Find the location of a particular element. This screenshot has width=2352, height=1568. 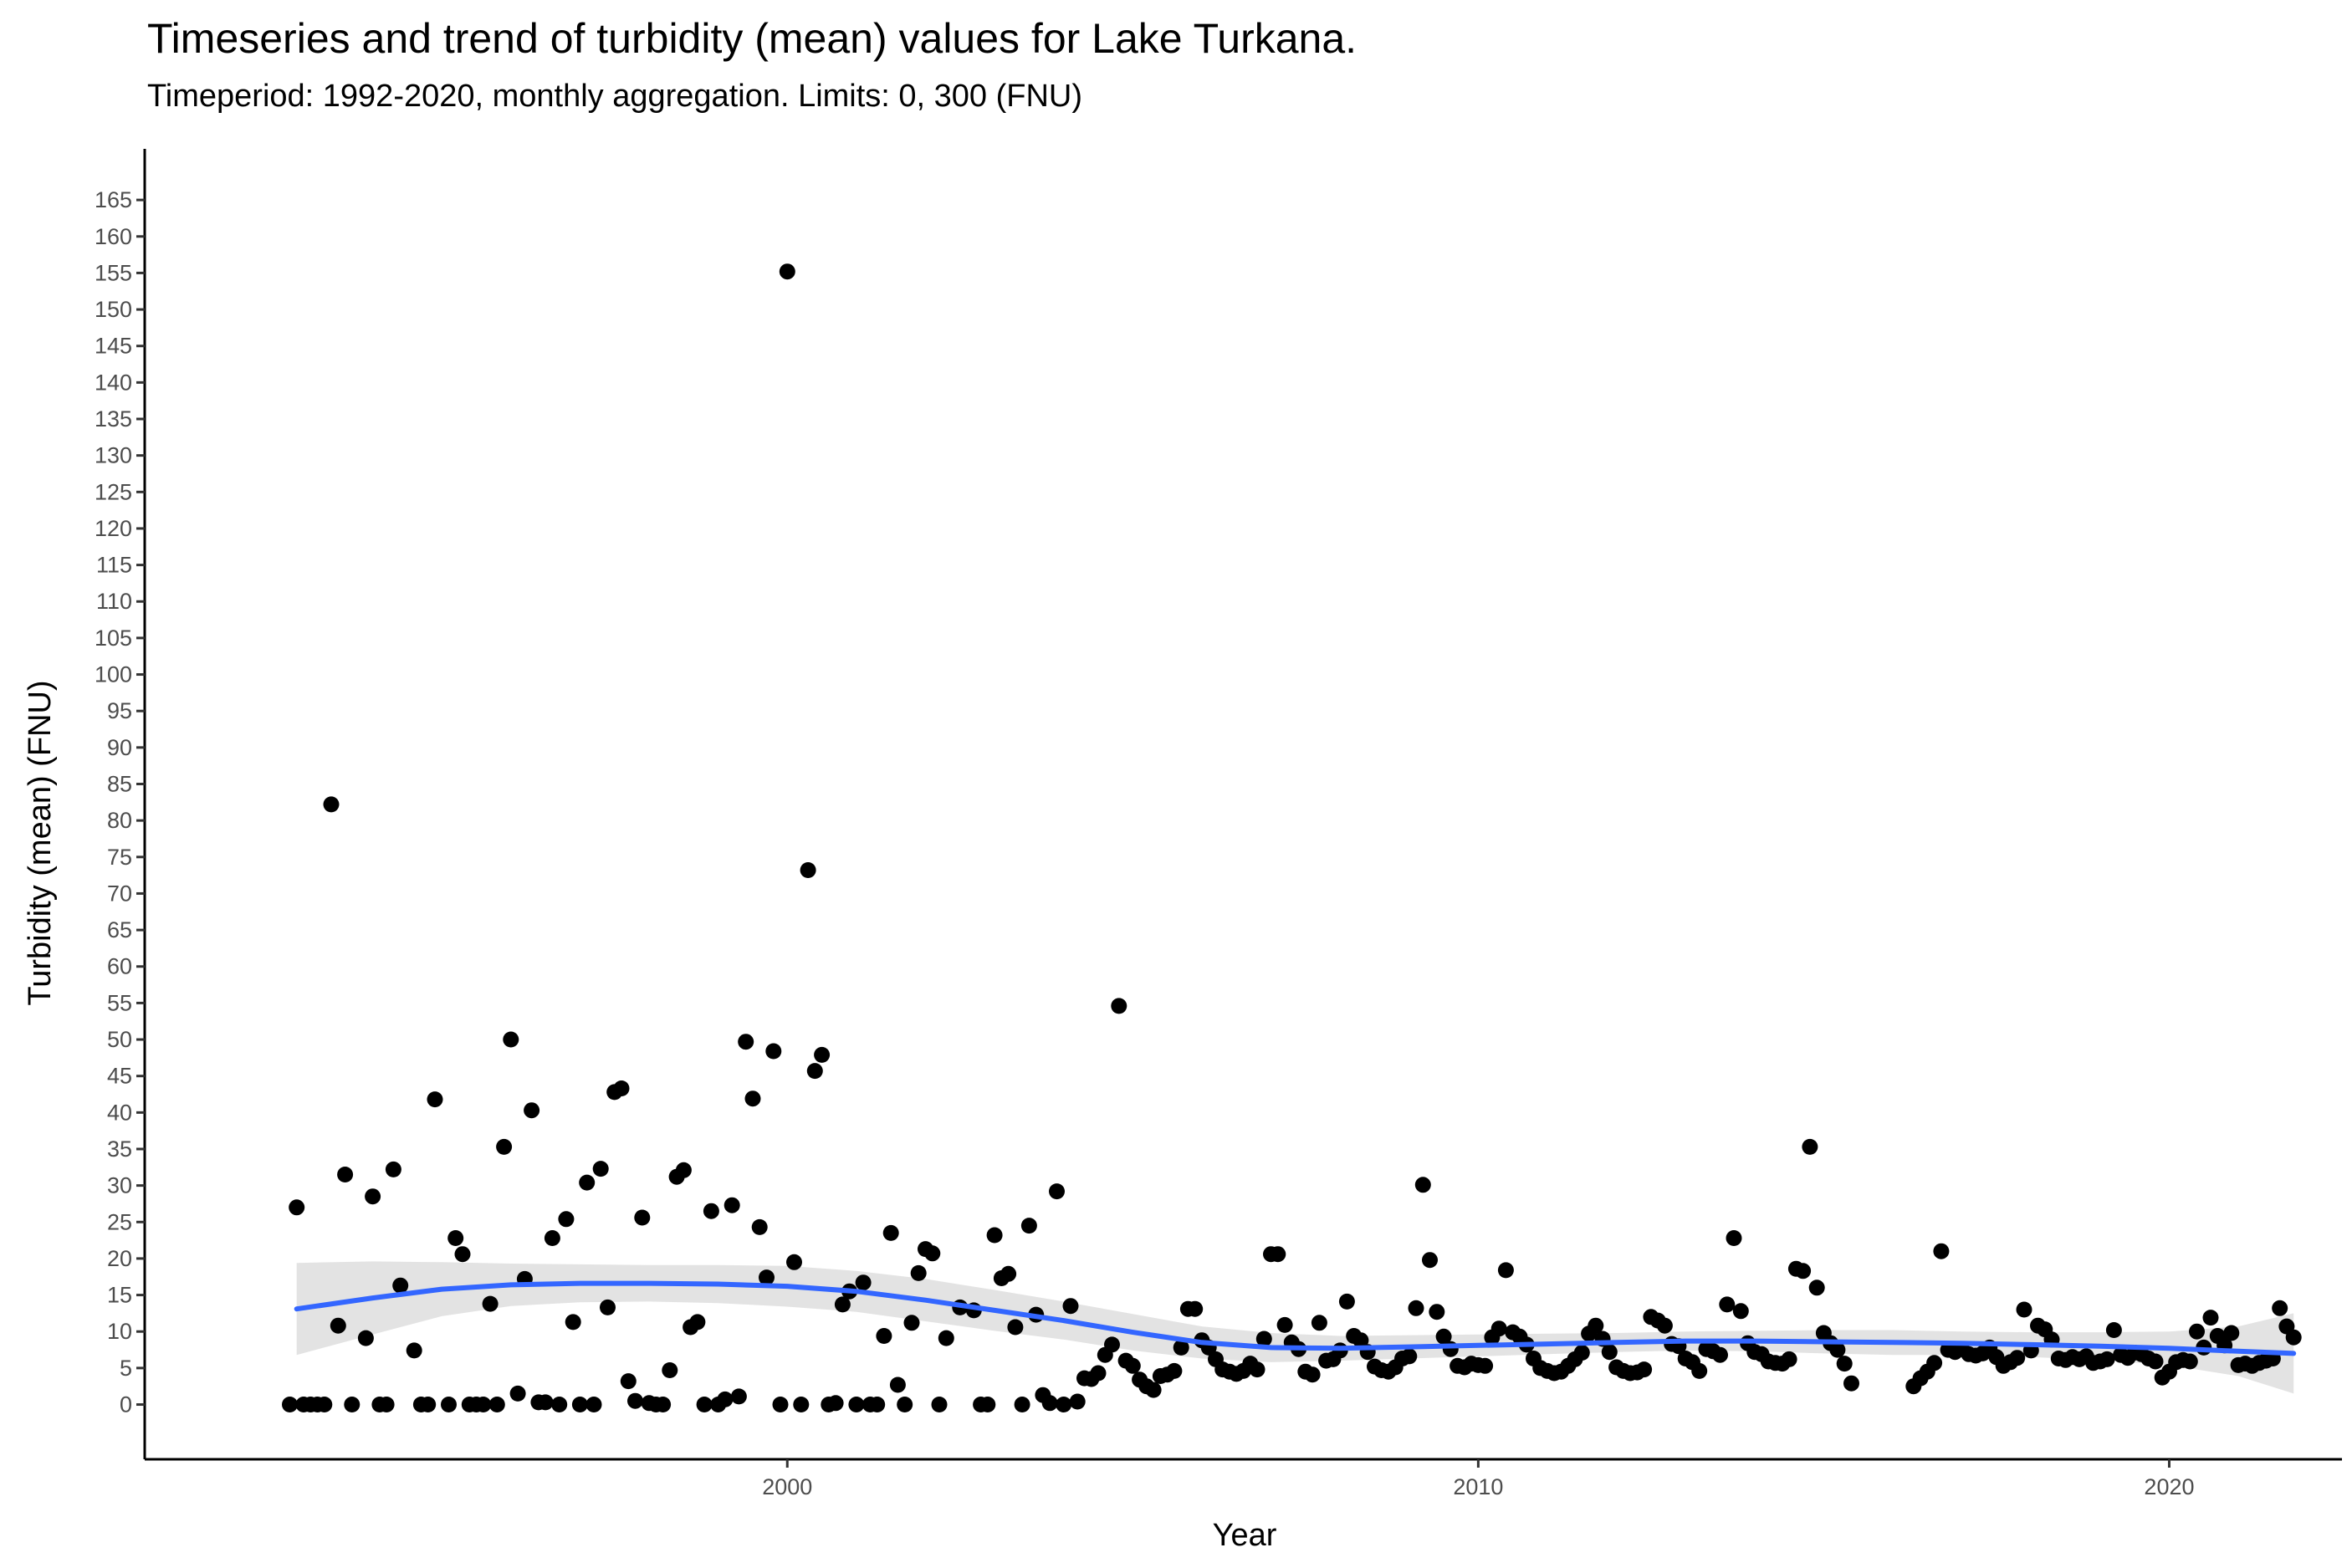

y-tick-label: 75 is located at coordinates (119, 857).